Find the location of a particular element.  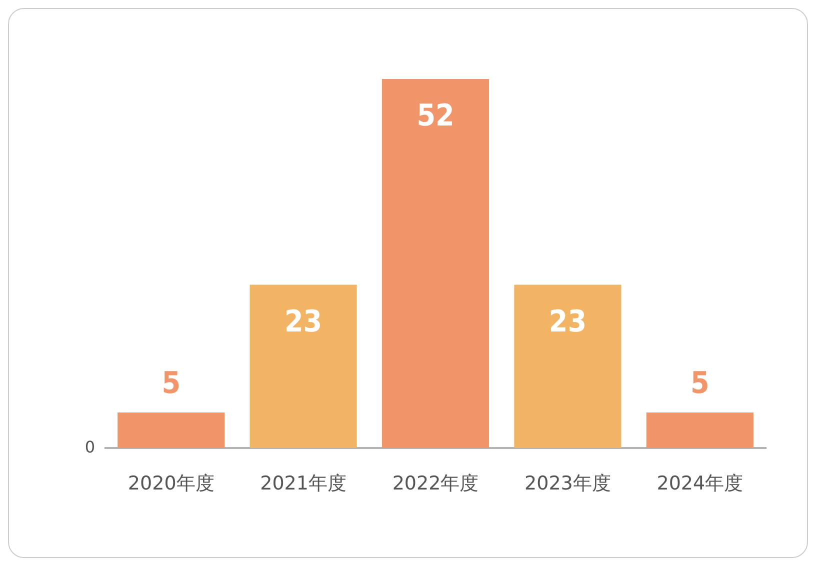

x-tick-label: 2022年度 is located at coordinates (435, 483).